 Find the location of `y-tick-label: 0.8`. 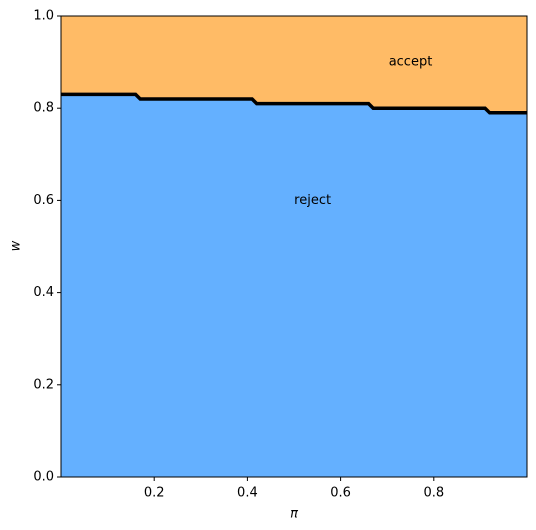

y-tick-label: 0.8 is located at coordinates (43, 108).